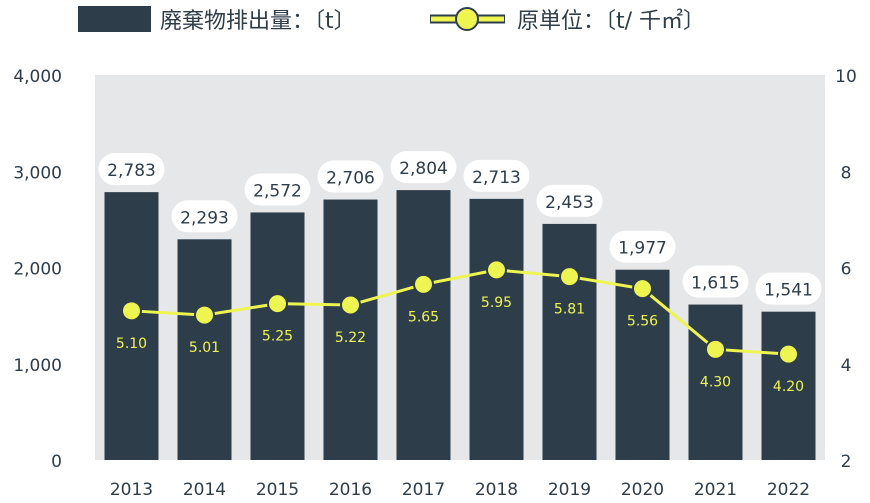  What do you see at coordinates (131, 490) in the screenshot?
I see `x-tick-2013: 2013` at bounding box center [131, 490].